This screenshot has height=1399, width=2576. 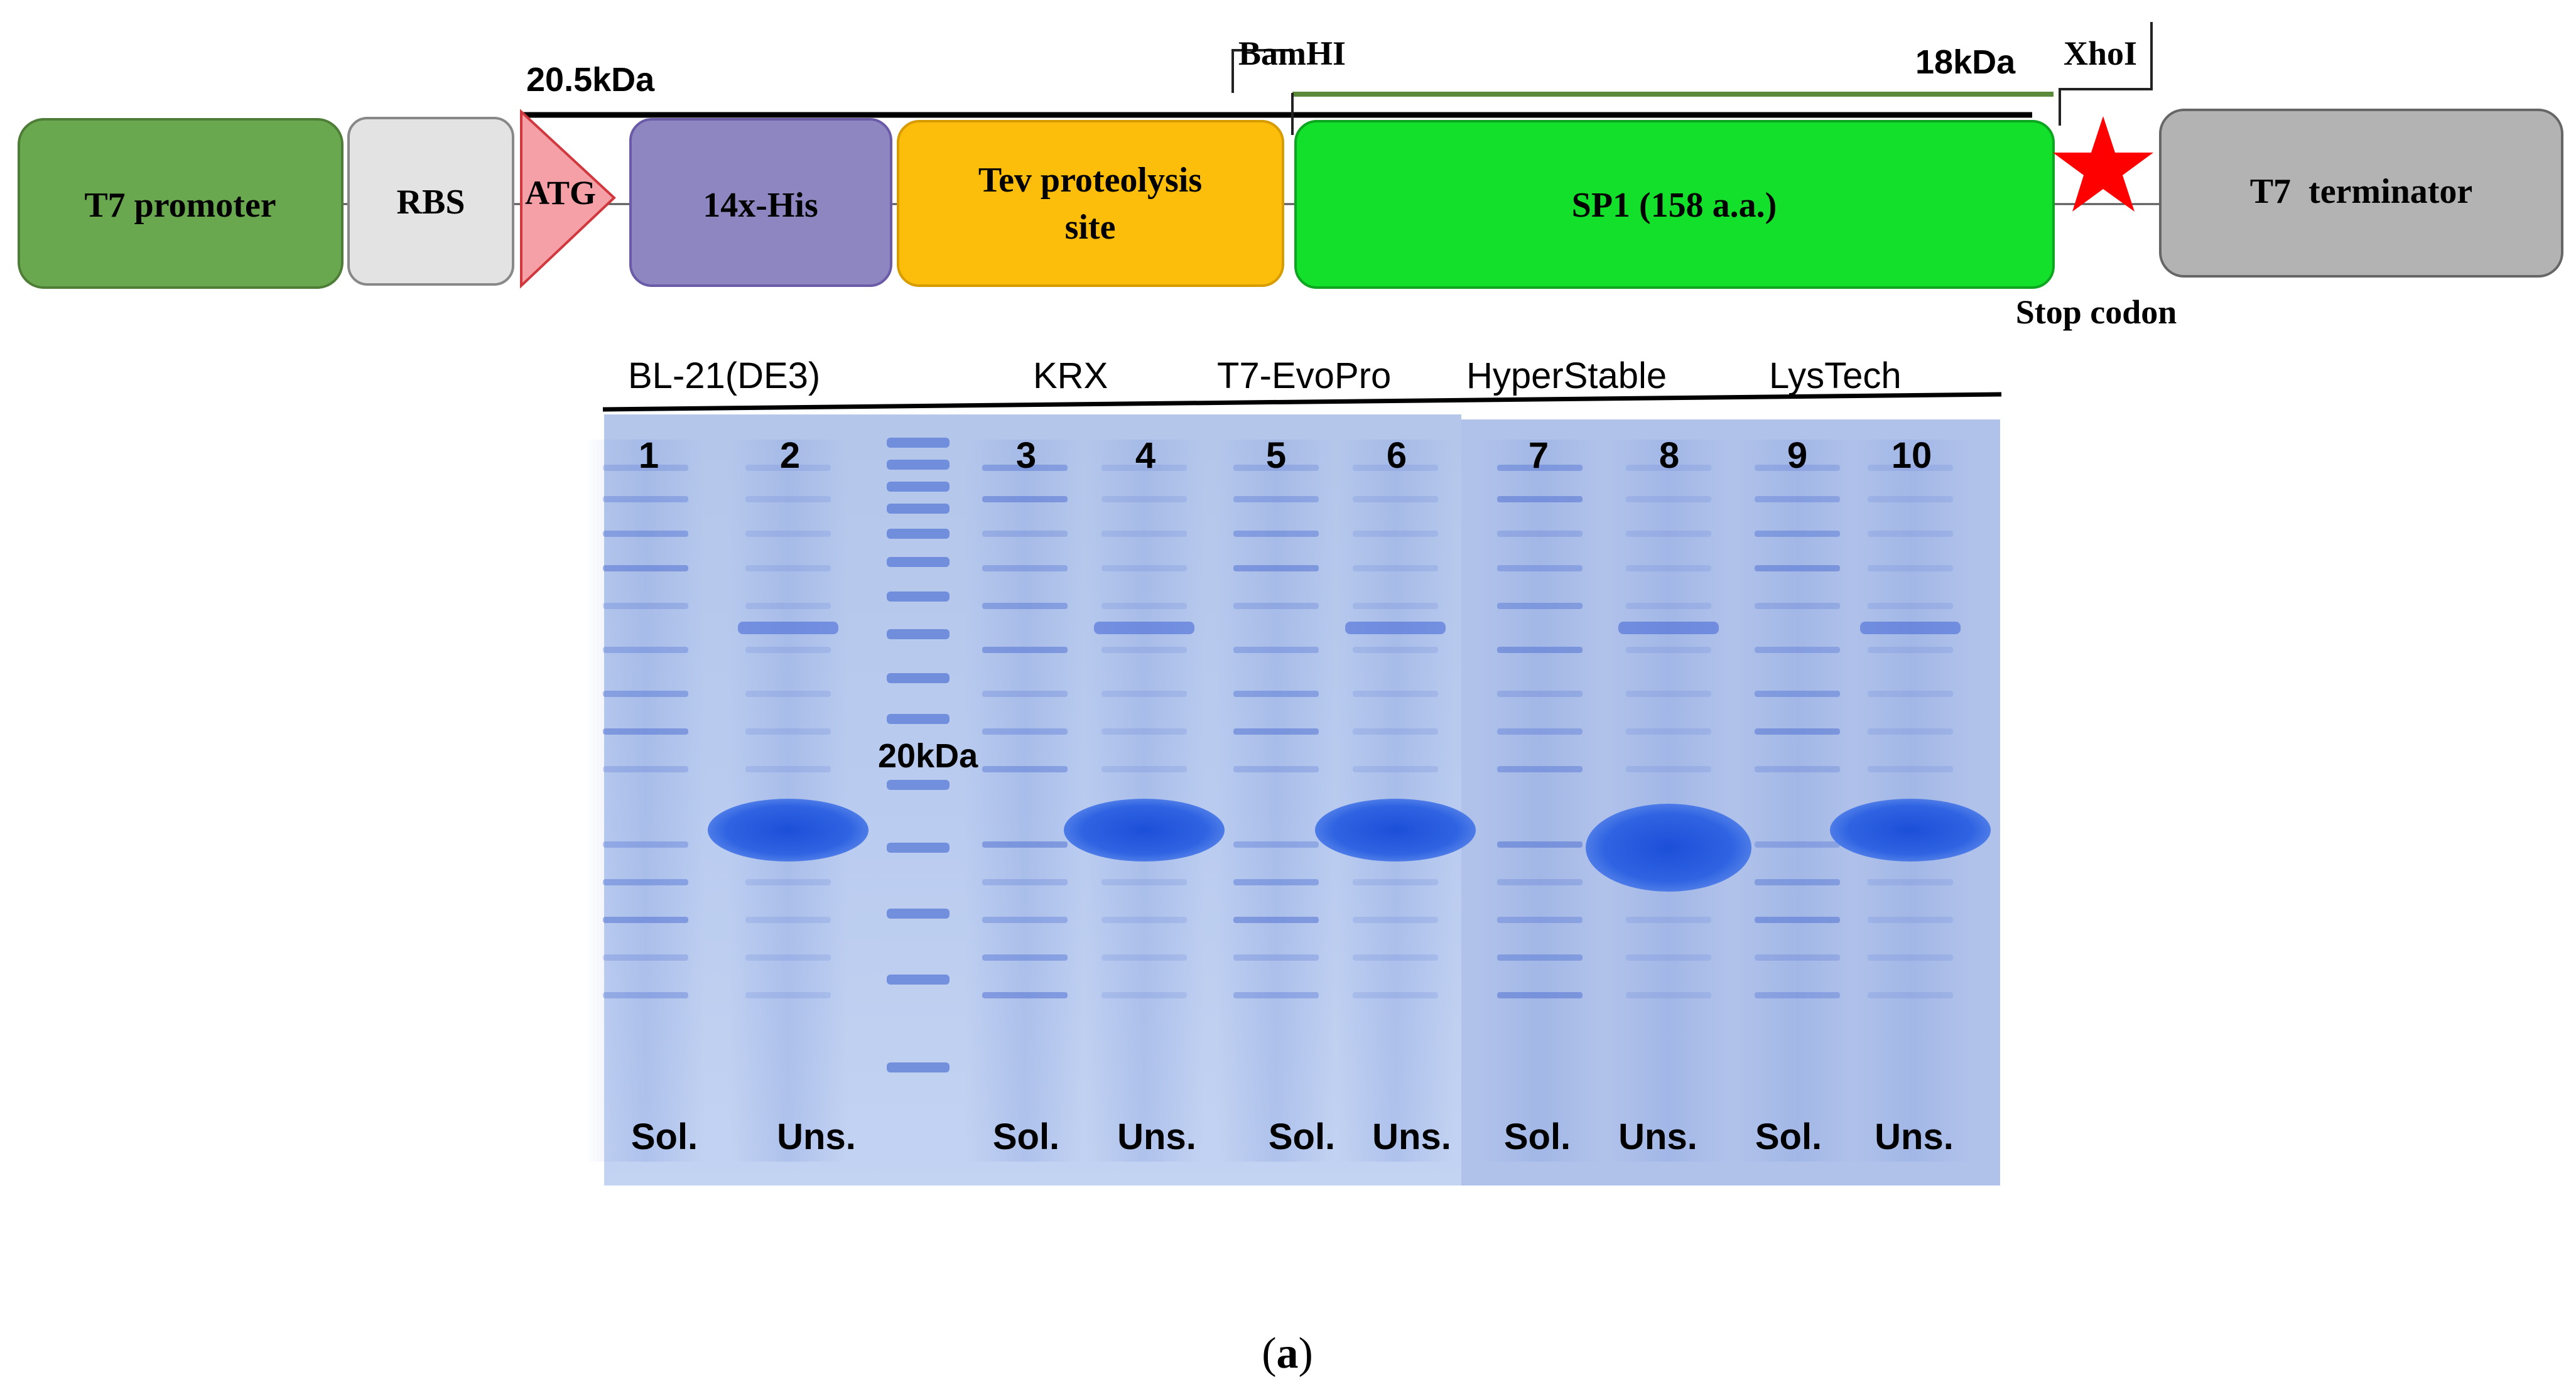 I want to click on strain-label-krx: KRX, so click(x=1071, y=375).